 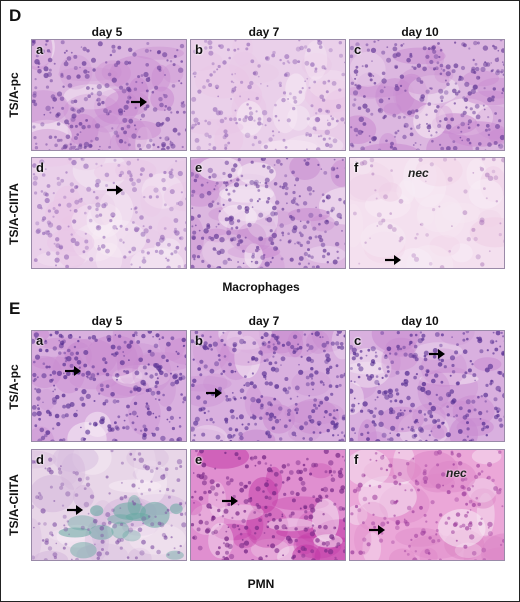 I want to click on micrograph-d-a: a, so click(x=109, y=95).